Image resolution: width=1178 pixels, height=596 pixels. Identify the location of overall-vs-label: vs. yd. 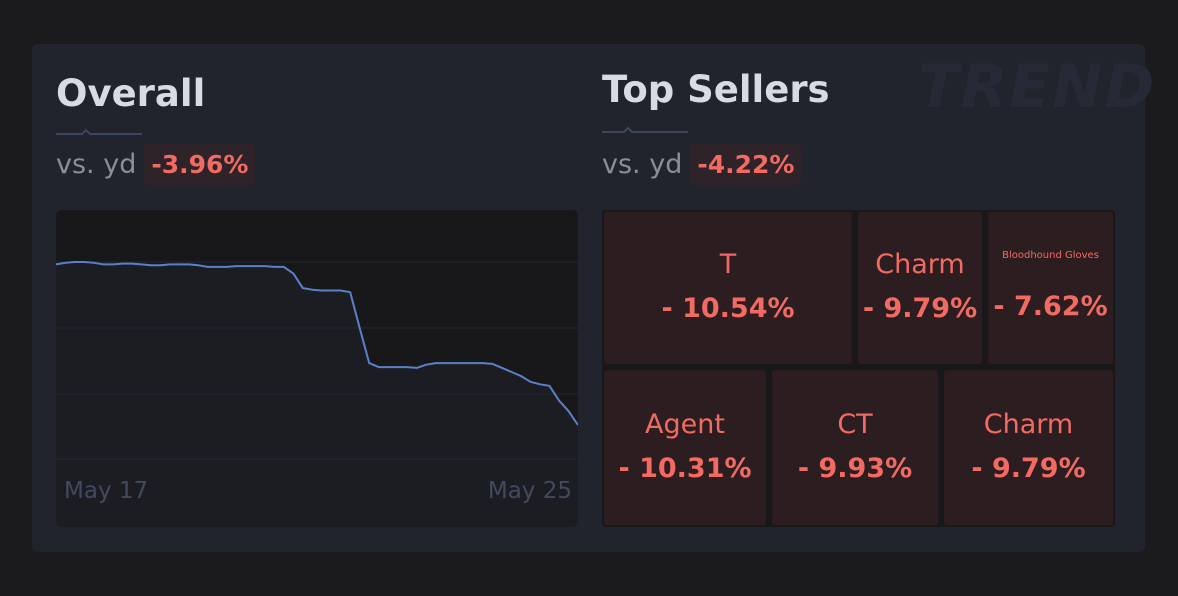
(96, 164).